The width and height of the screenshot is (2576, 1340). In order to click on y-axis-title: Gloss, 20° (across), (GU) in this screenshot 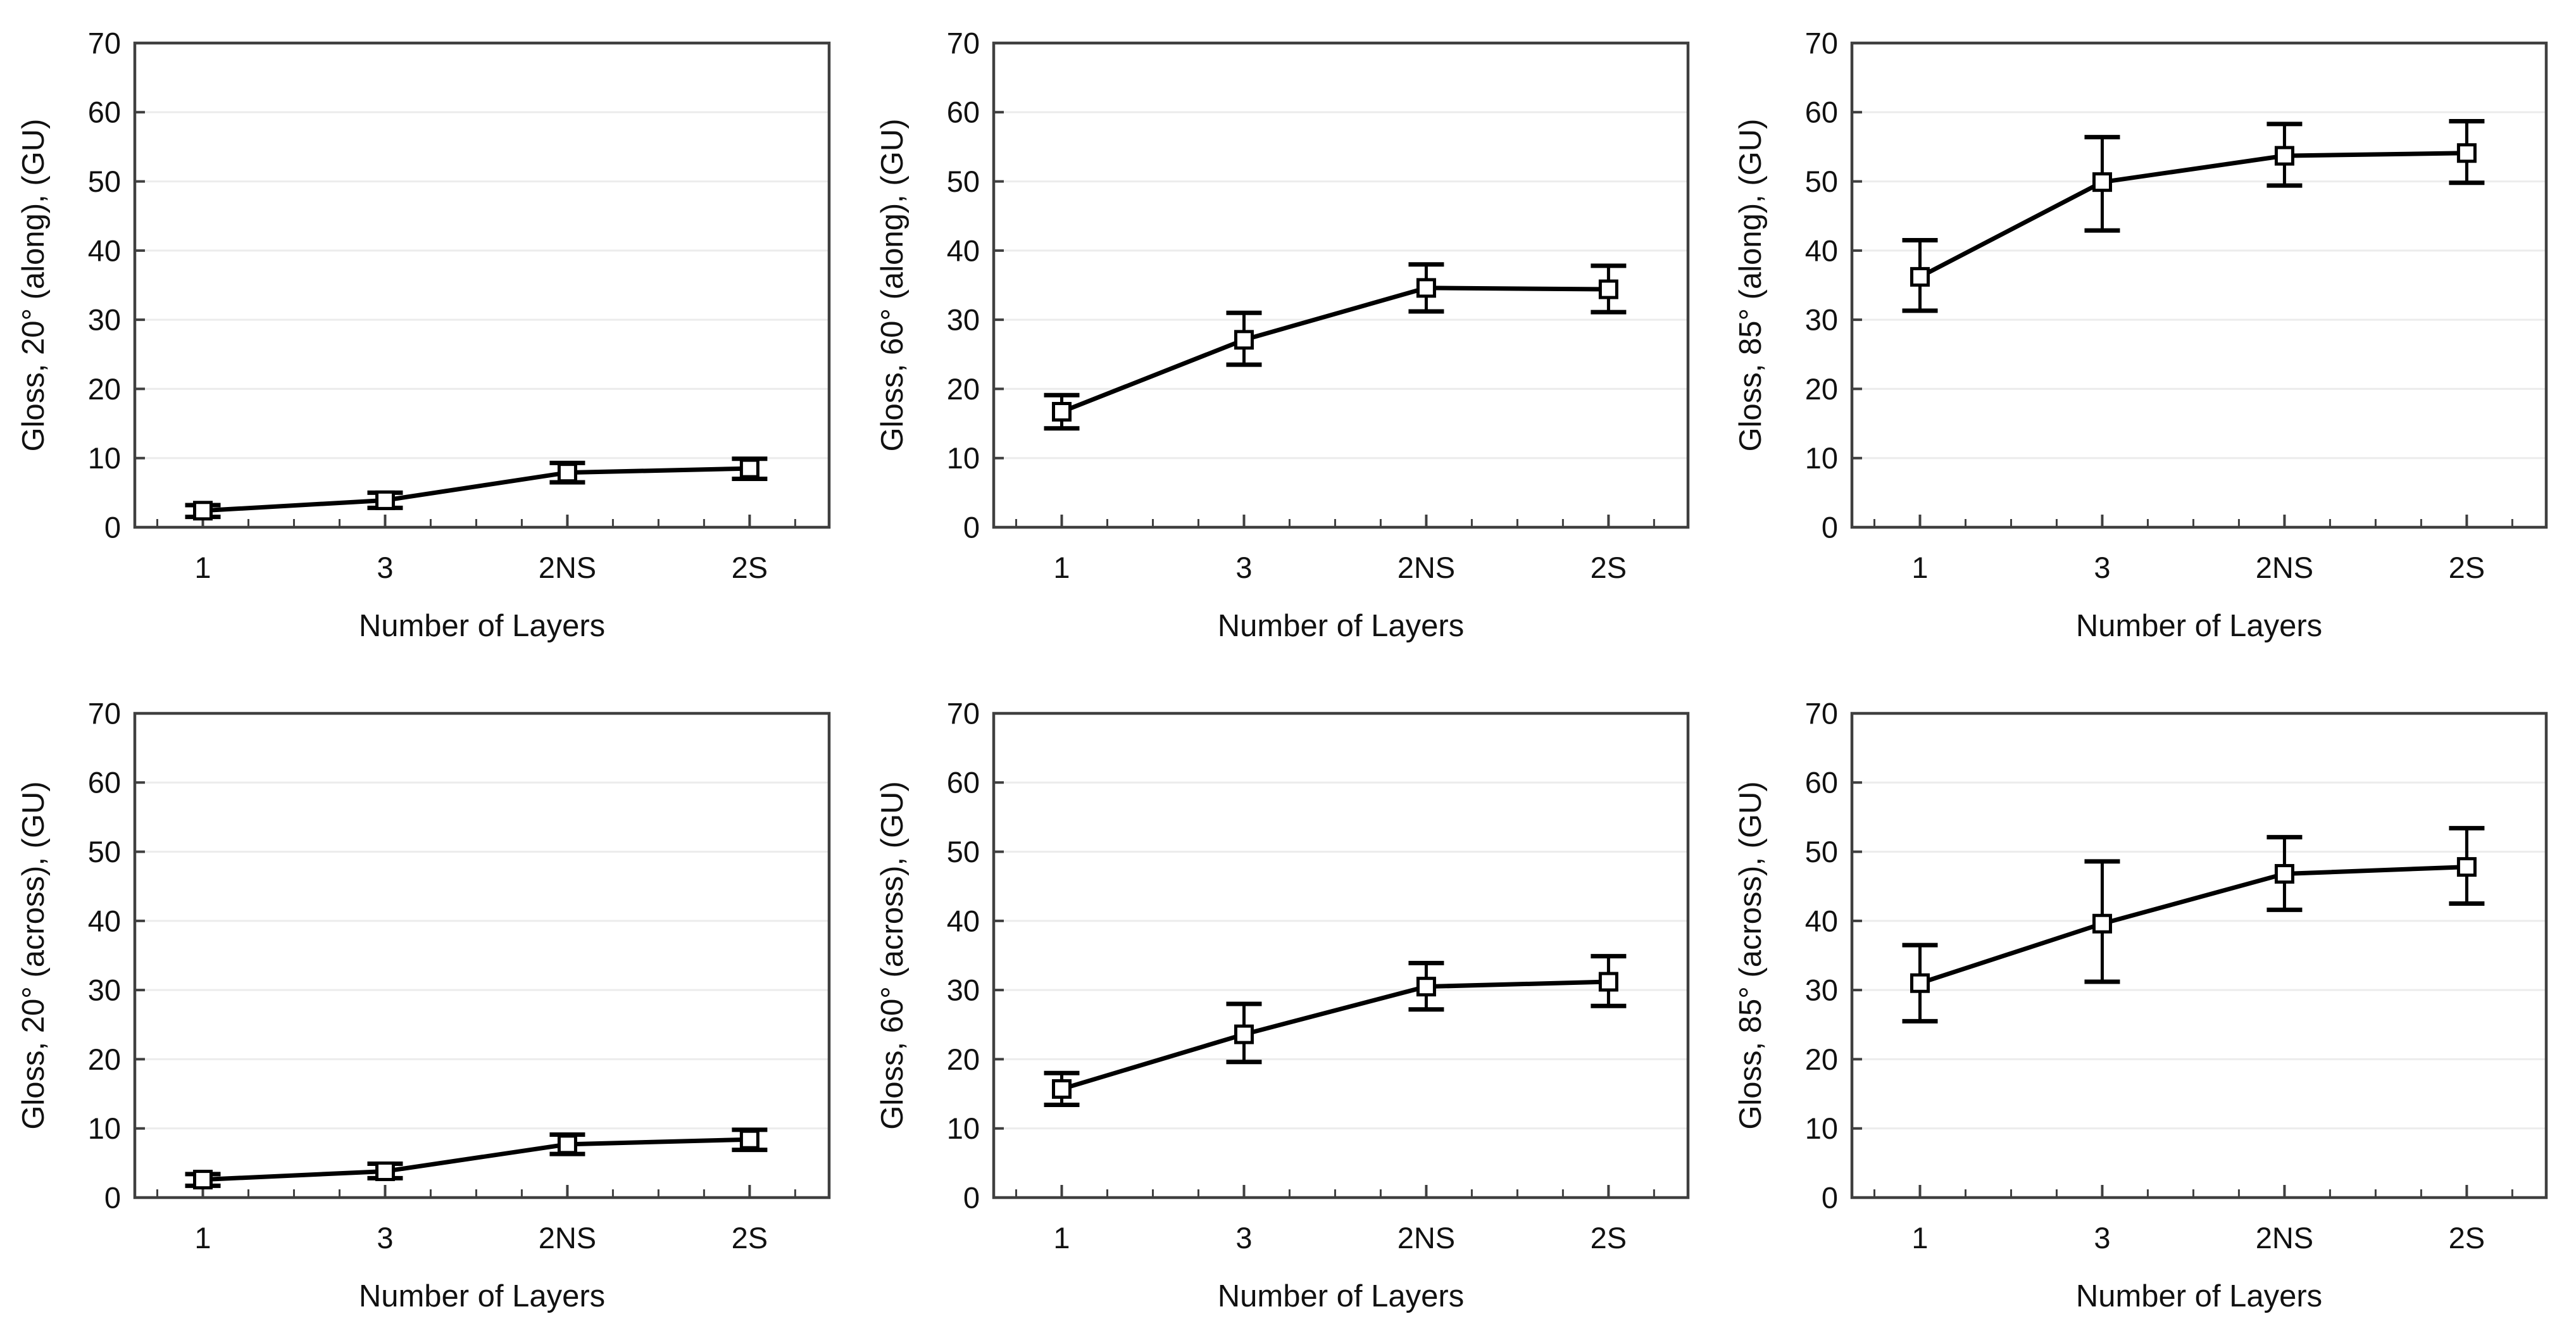, I will do `click(33, 955)`.